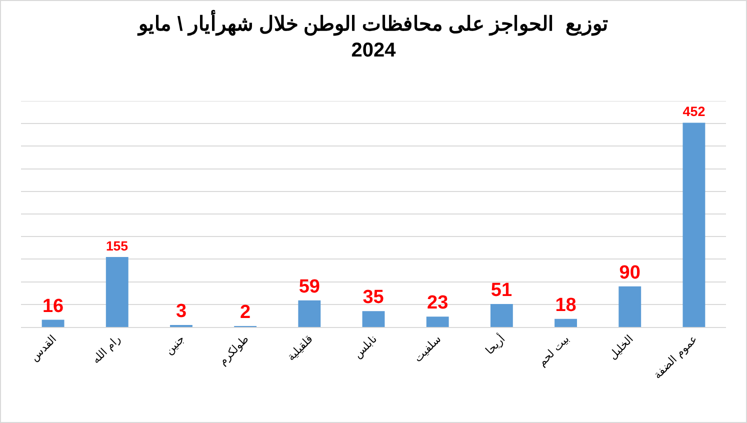 The width and height of the screenshot is (747, 423). I want to click on x-tick-label: أريحا, so click(495, 345).